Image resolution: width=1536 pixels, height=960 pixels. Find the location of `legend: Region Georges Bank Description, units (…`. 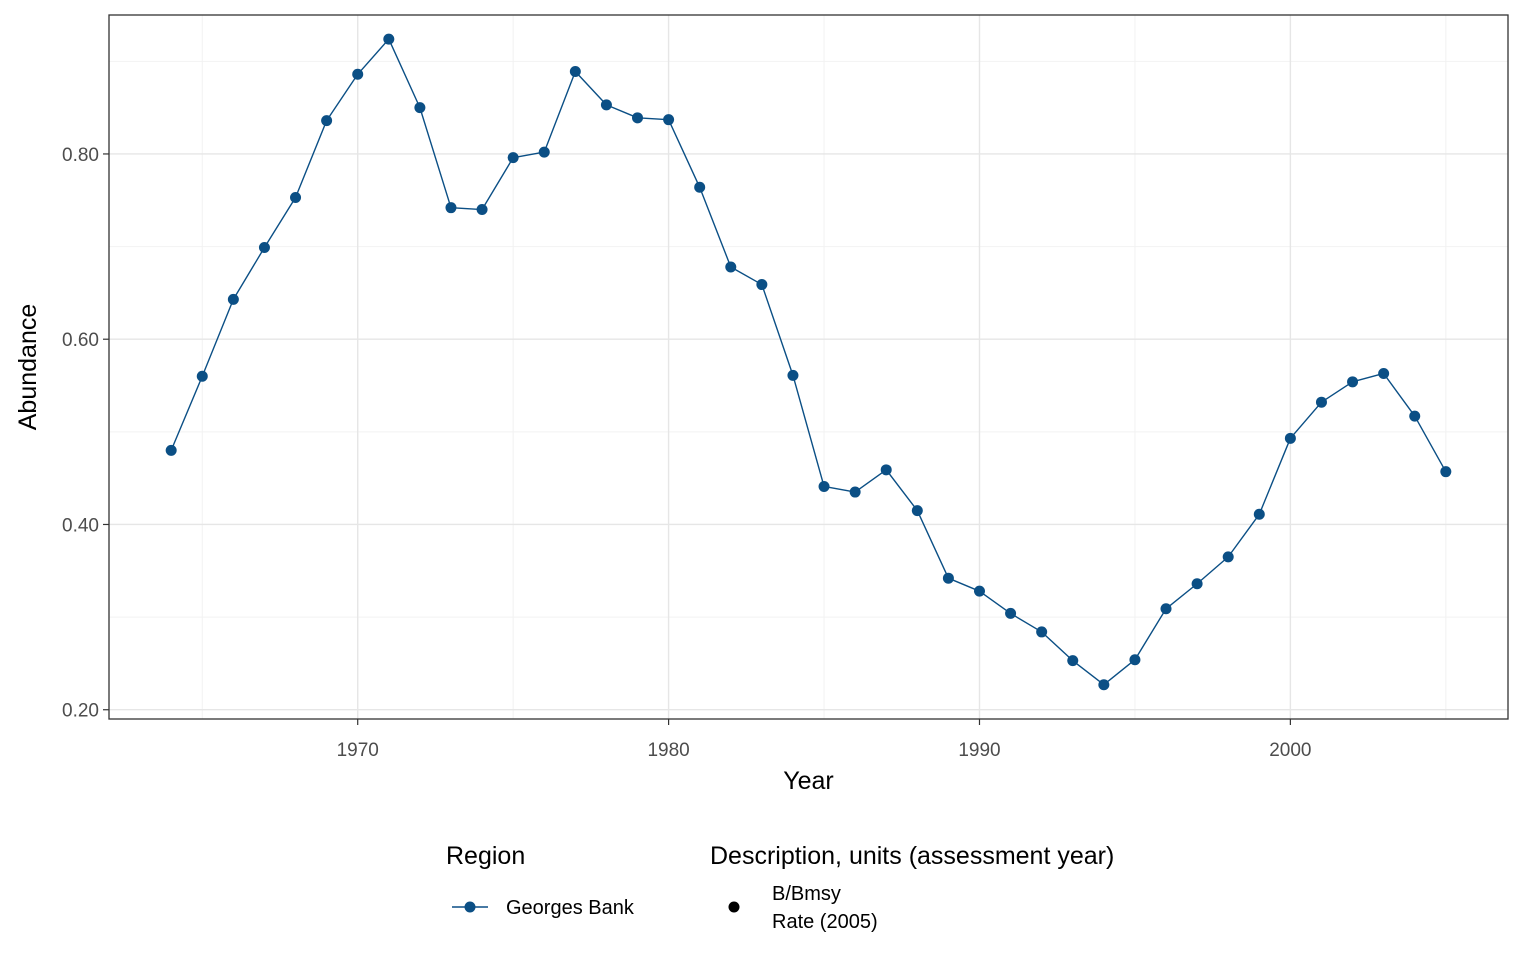

legend: Region Georges Bank Description, units (… is located at coordinates (780, 887).